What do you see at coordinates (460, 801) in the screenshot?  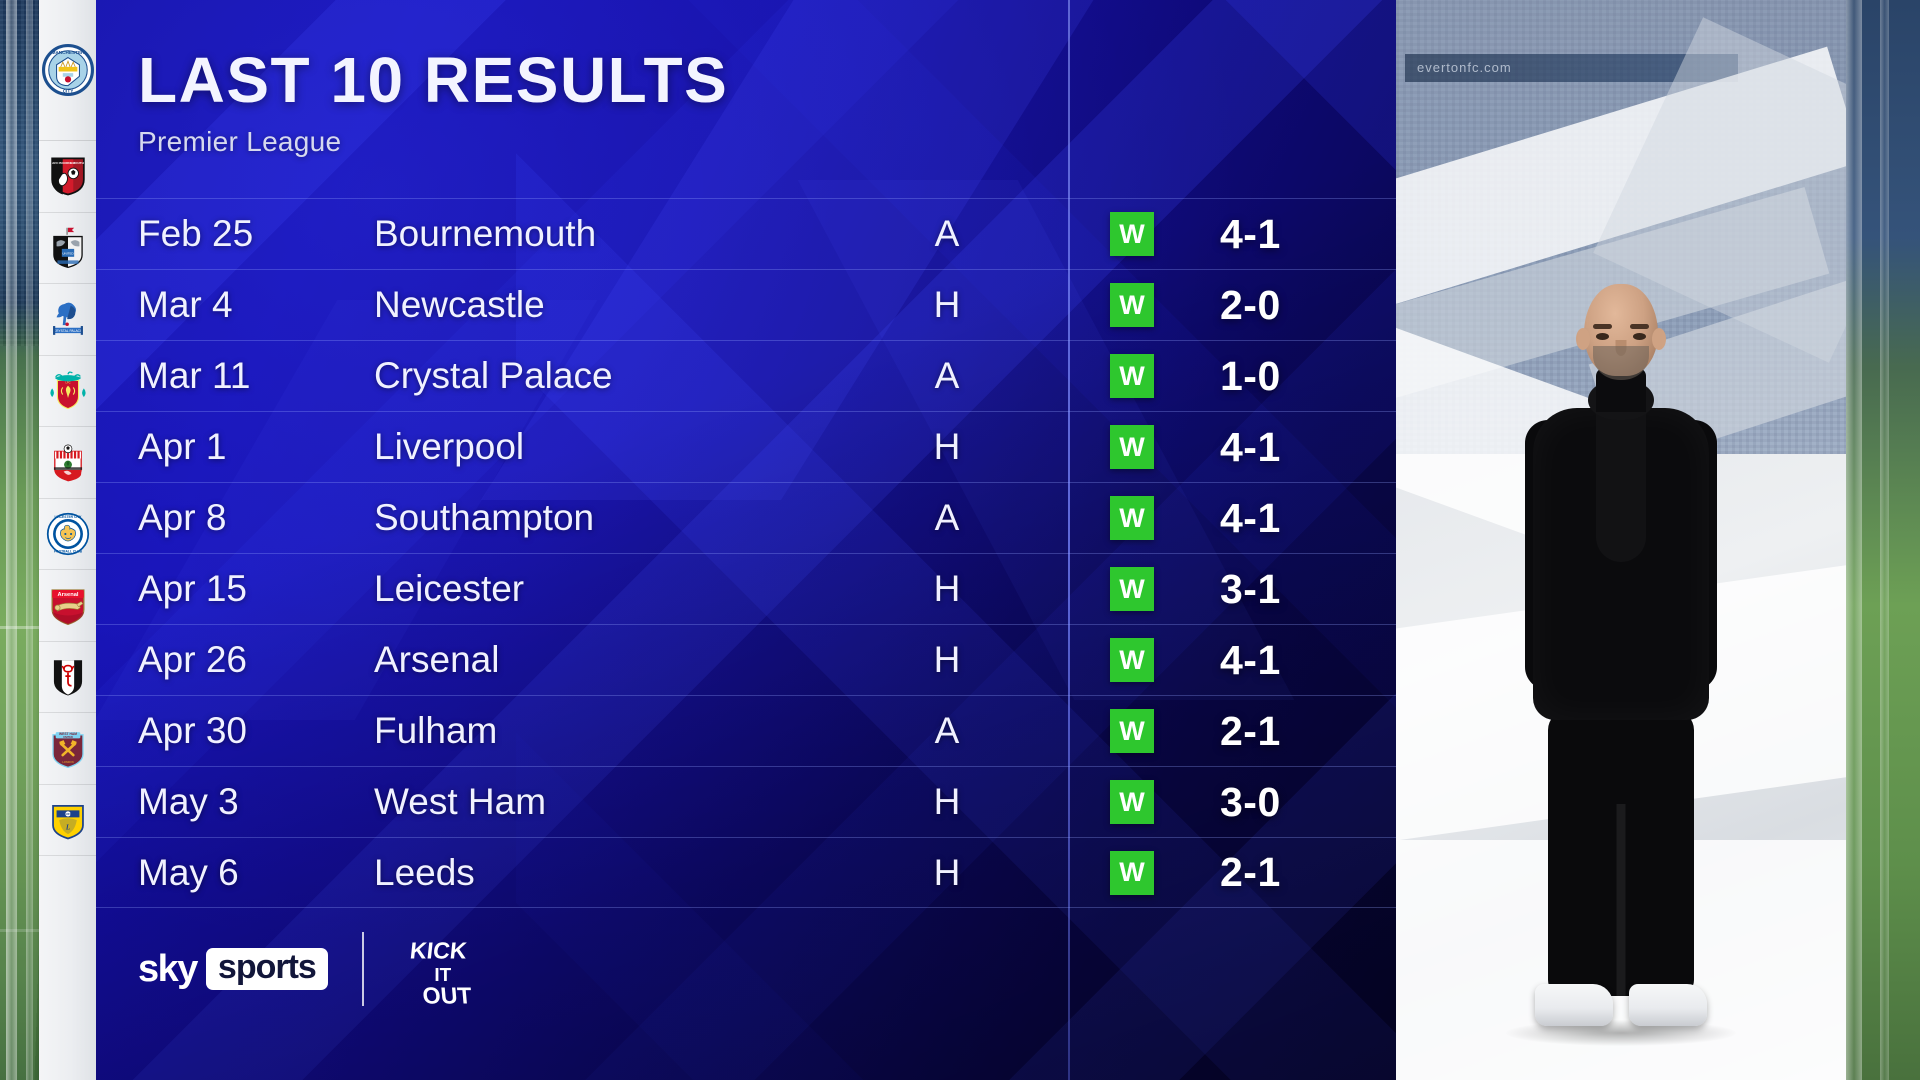 I see `cell-opponent: West Ham` at bounding box center [460, 801].